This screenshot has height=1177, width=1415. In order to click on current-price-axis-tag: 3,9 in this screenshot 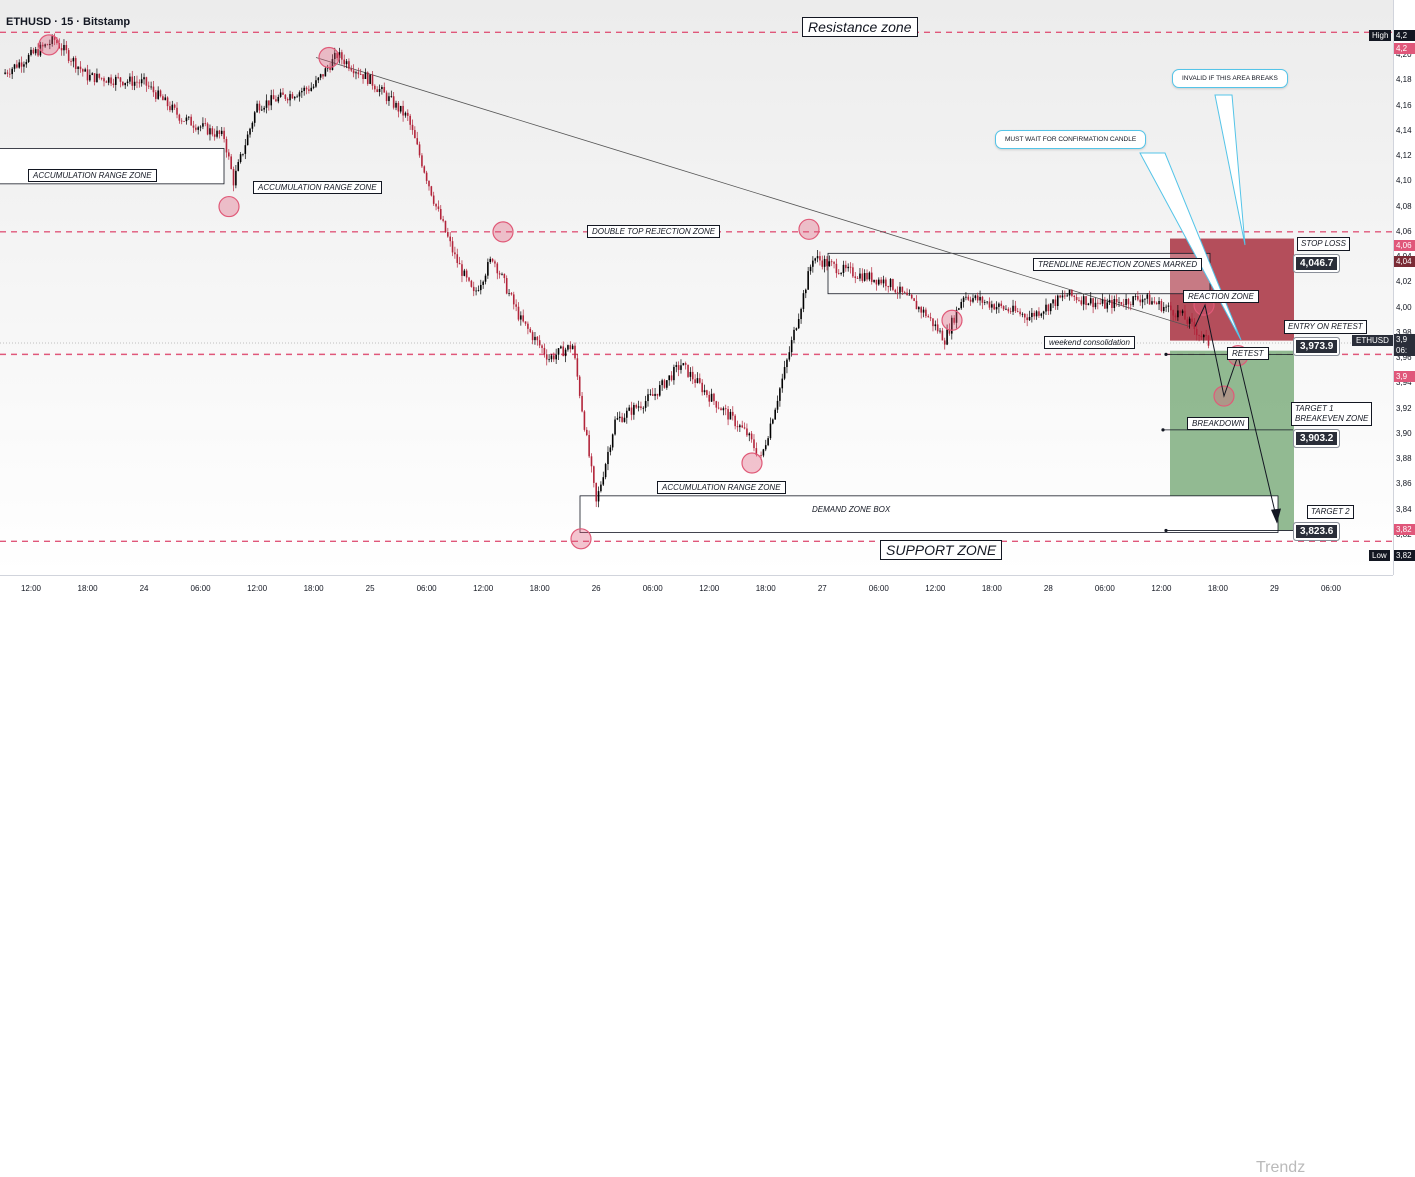, I will do `click(1404, 339)`.